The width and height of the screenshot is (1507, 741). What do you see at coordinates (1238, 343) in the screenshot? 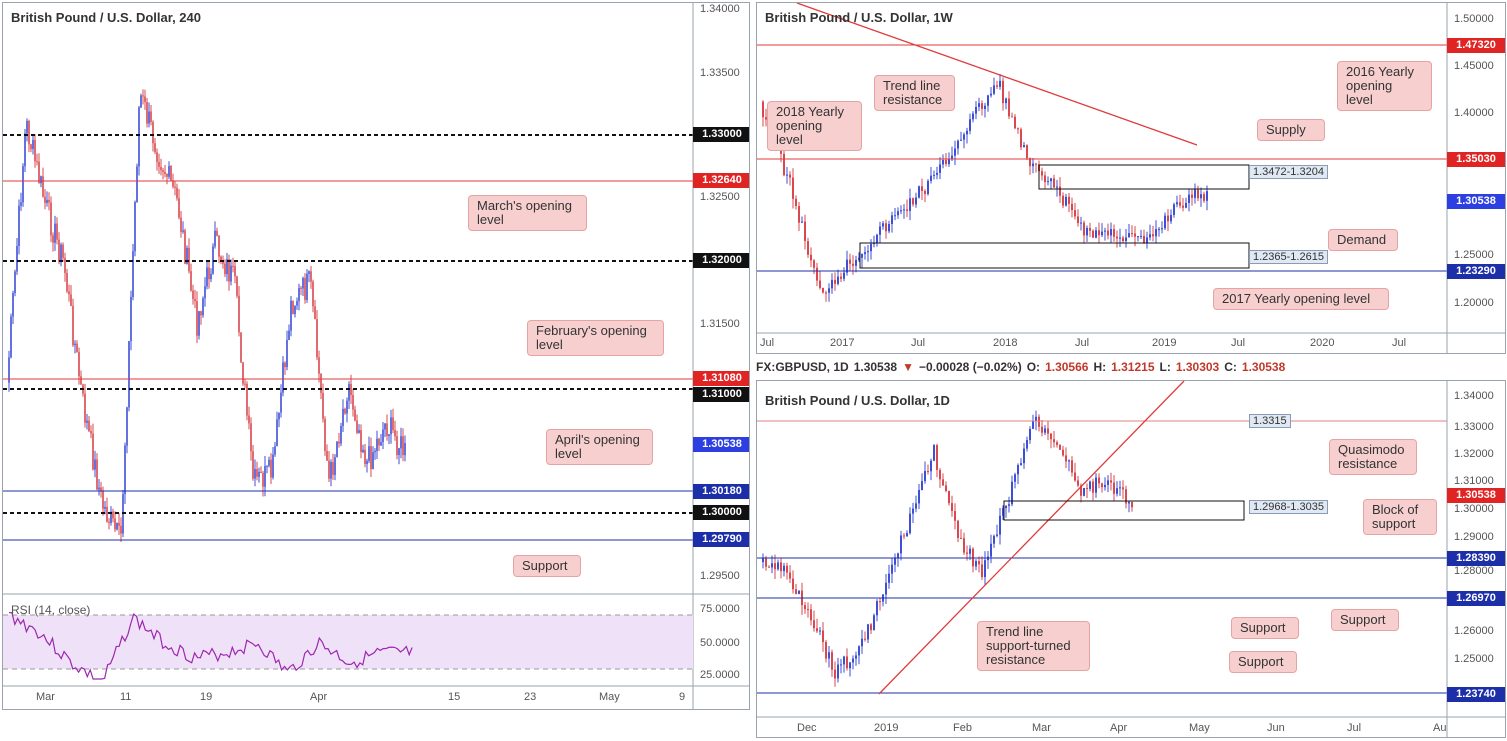
I see `time-tick: Jul` at bounding box center [1238, 343].